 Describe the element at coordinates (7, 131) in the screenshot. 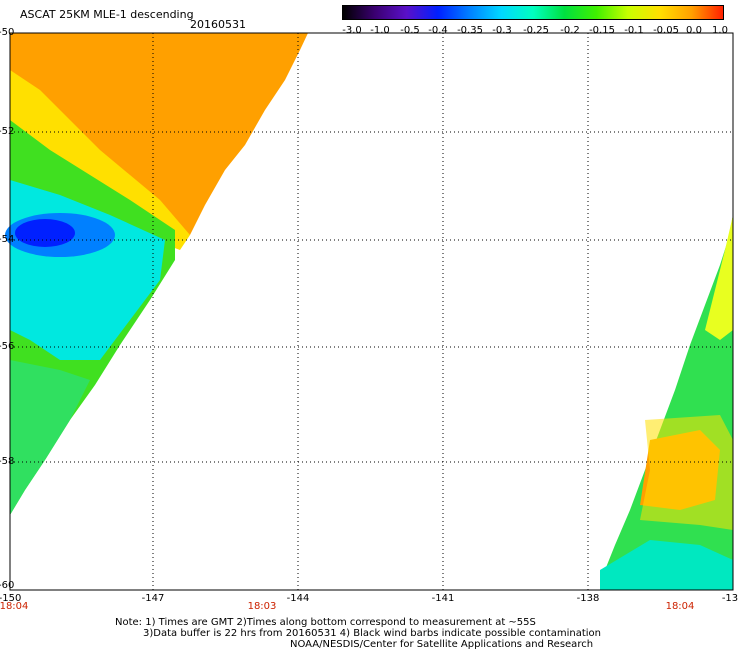

I see `lat-label: -52` at that location.